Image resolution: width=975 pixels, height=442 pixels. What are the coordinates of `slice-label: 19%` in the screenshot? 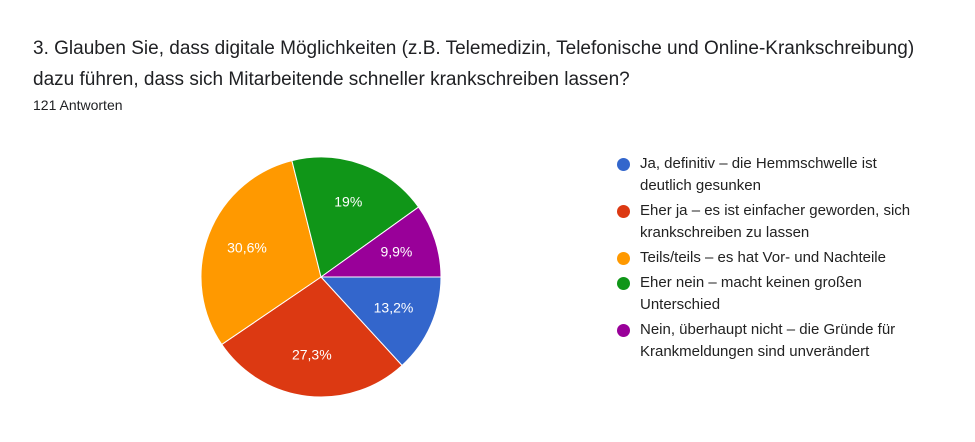 It's located at (348, 201).